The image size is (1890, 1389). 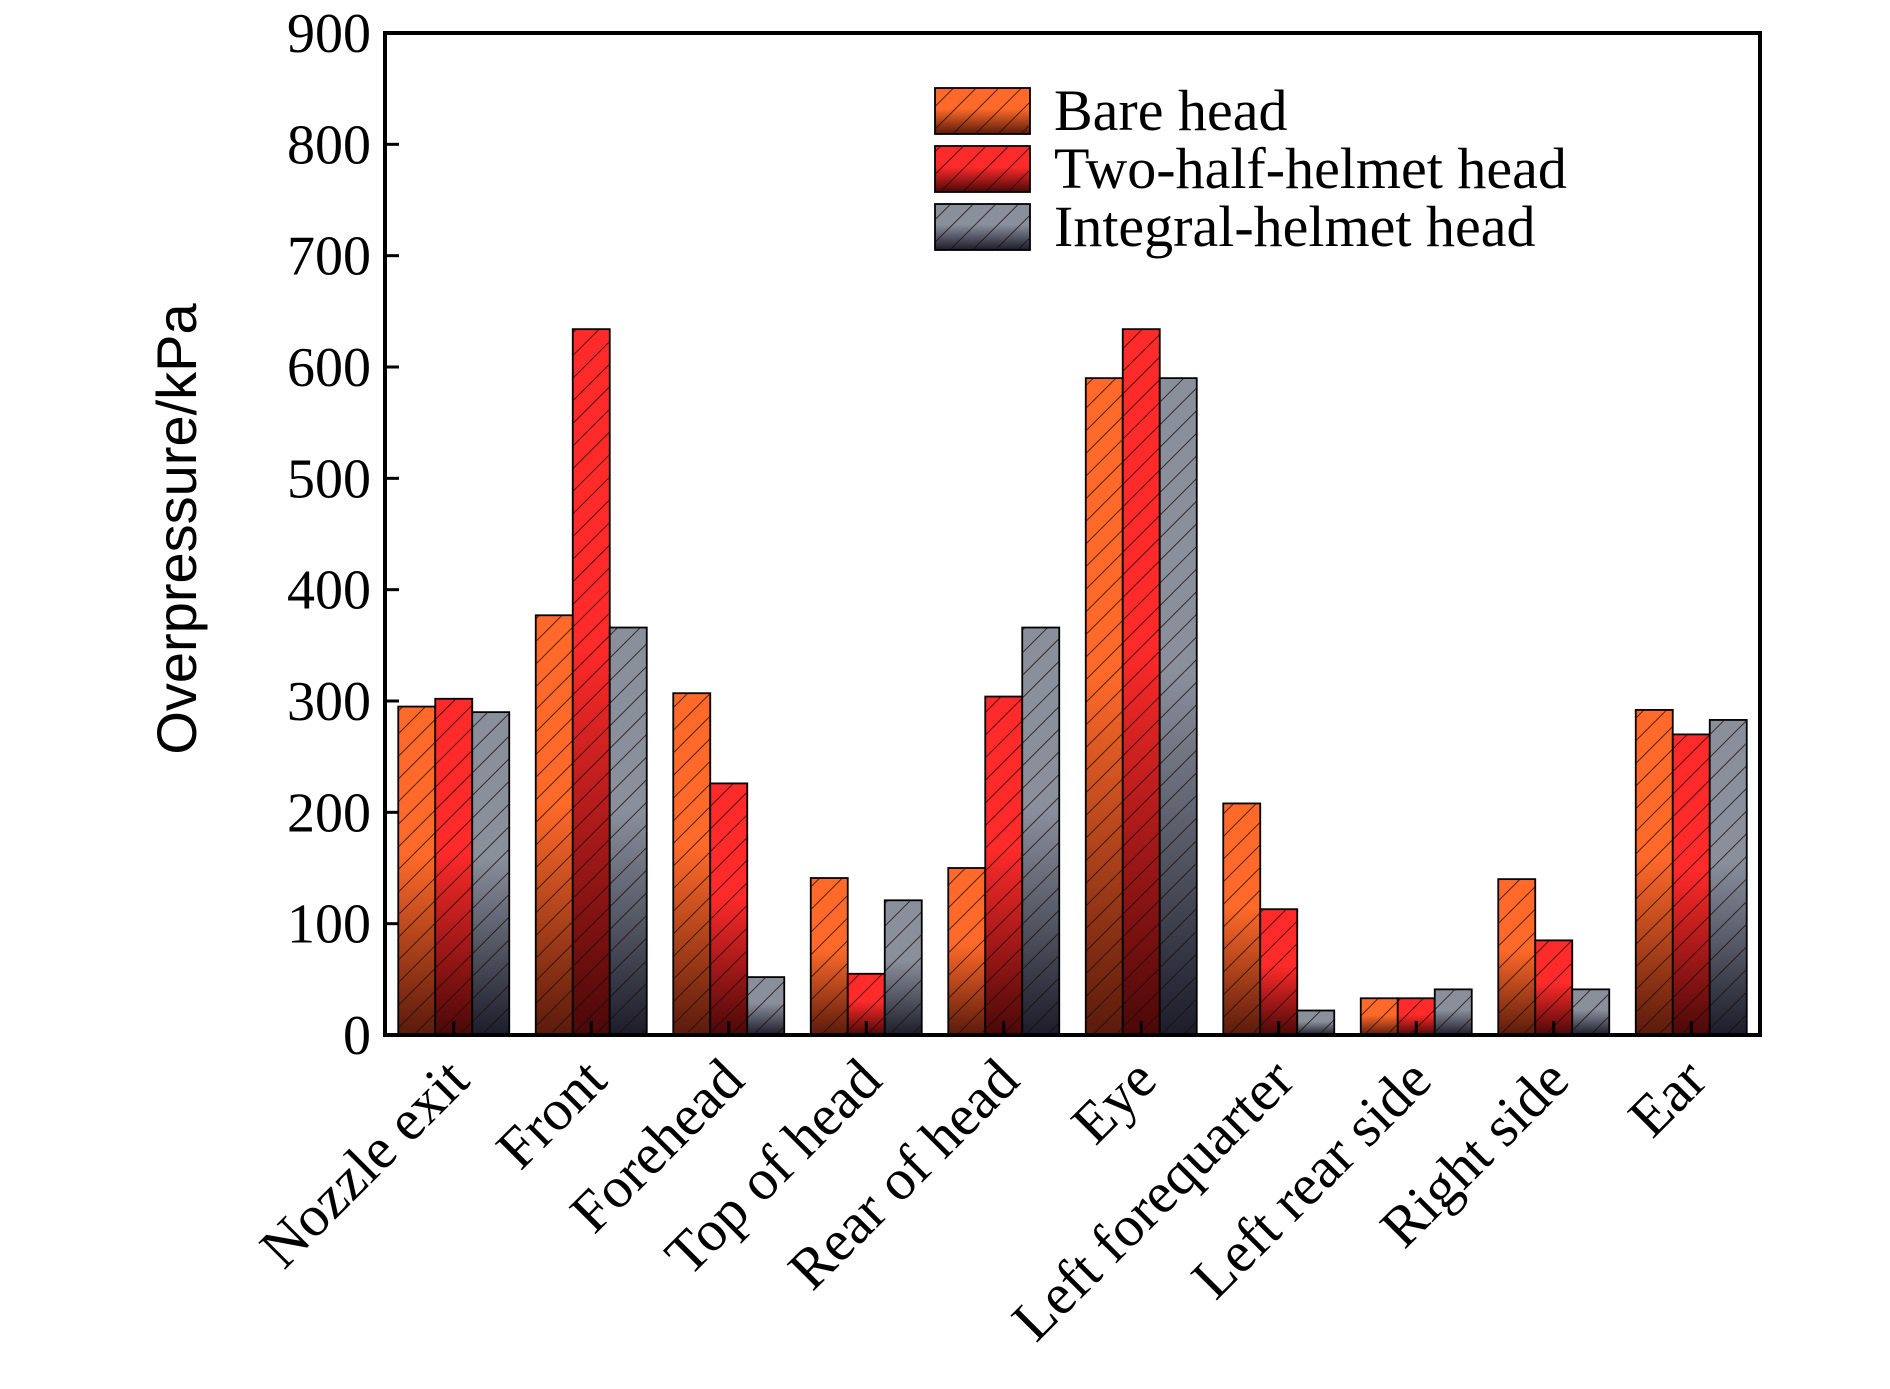 I want to click on y-tick-label: 200, so click(x=329, y=813).